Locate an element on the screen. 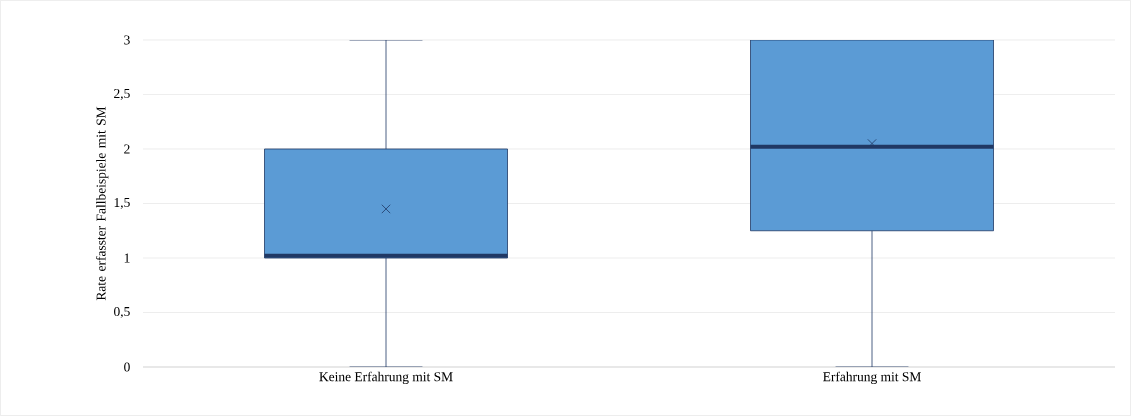 The image size is (1131, 416). y-tick-label: 0 is located at coordinates (127, 367).